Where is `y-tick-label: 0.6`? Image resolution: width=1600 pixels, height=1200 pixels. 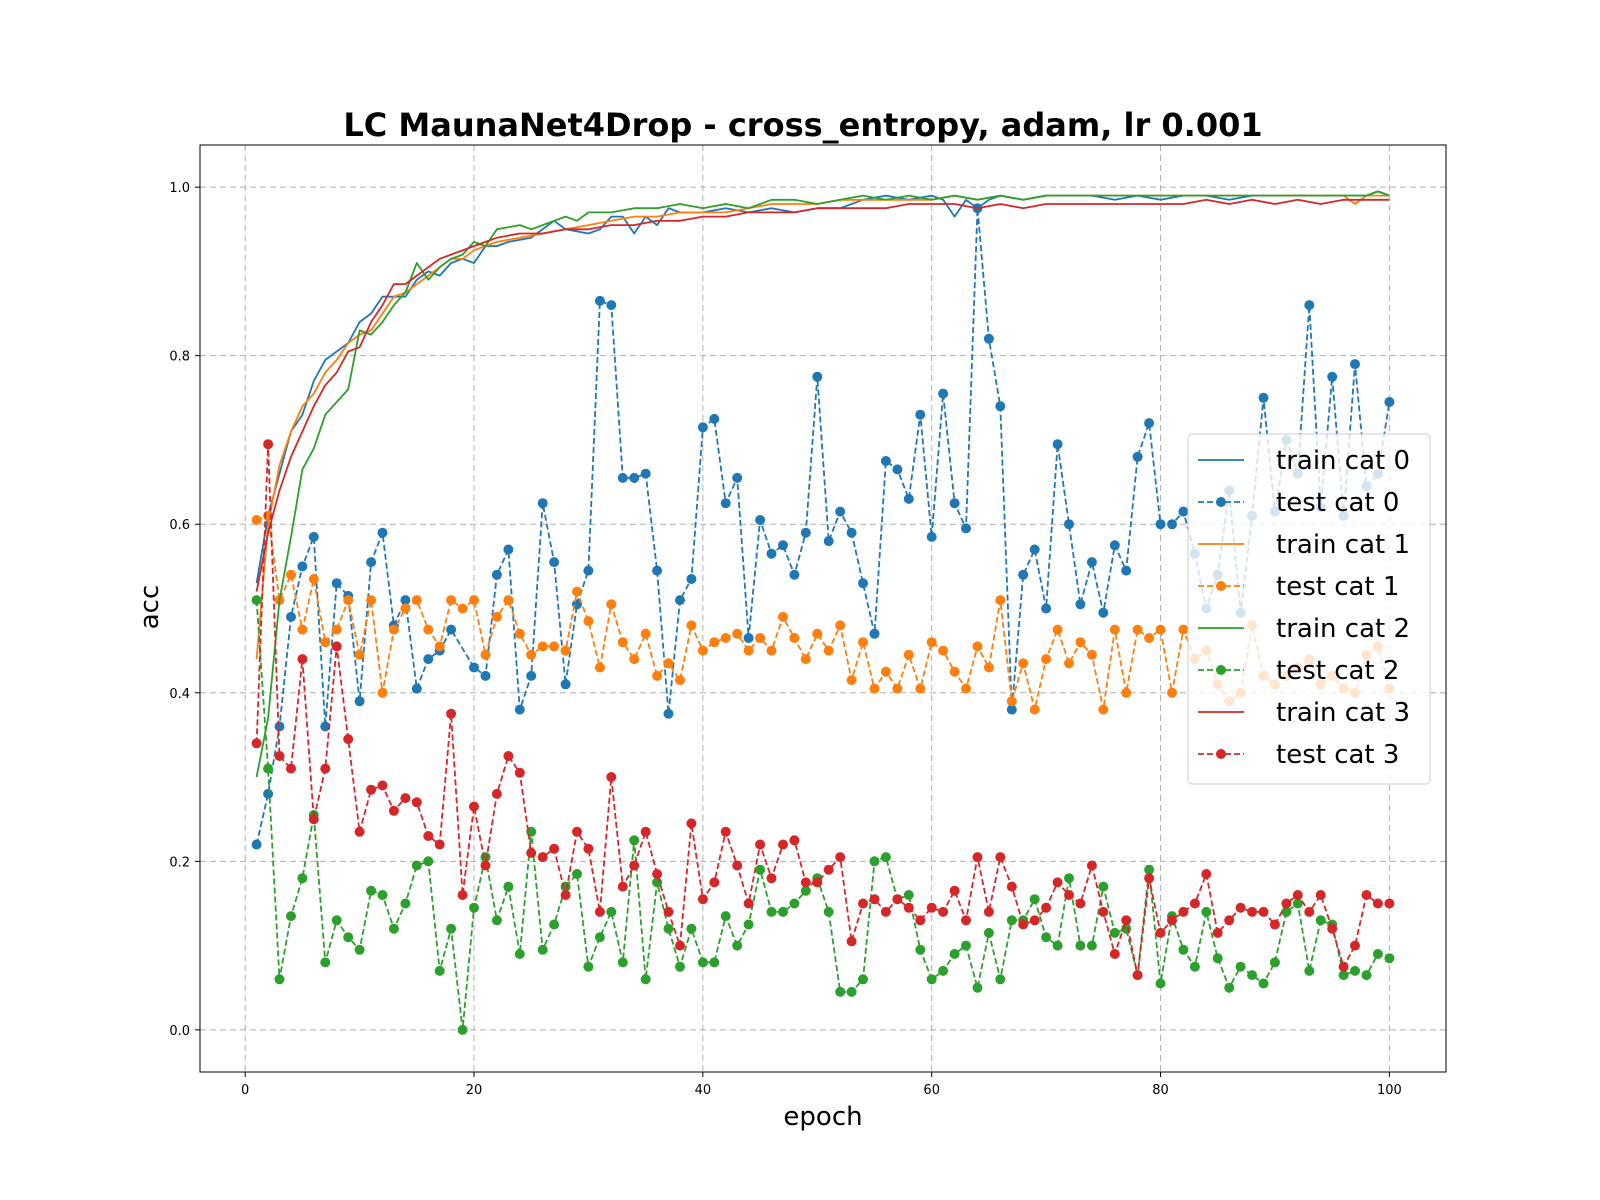
y-tick-label: 0.6 is located at coordinates (179, 525).